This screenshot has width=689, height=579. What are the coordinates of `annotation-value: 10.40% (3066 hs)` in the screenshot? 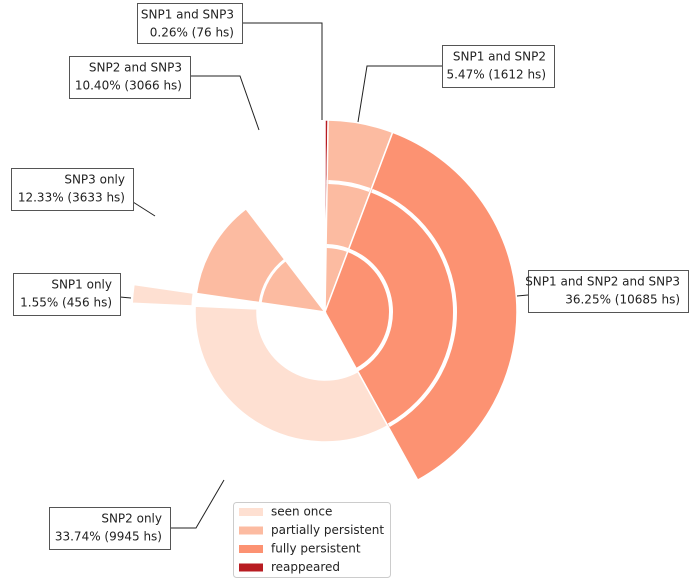 It's located at (128, 86).